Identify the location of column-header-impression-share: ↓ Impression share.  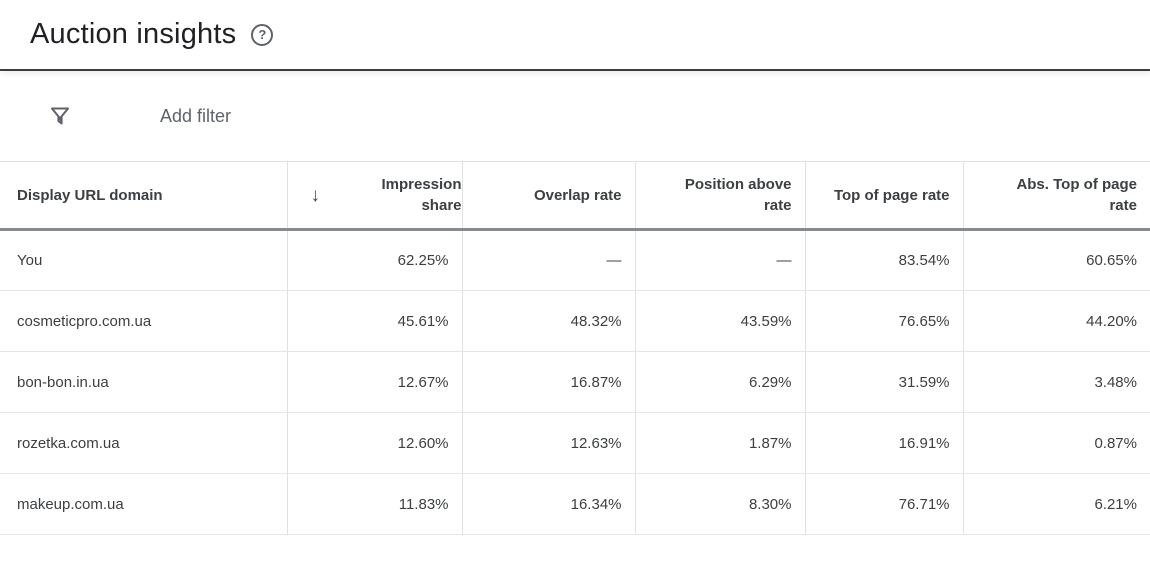
(374, 196).